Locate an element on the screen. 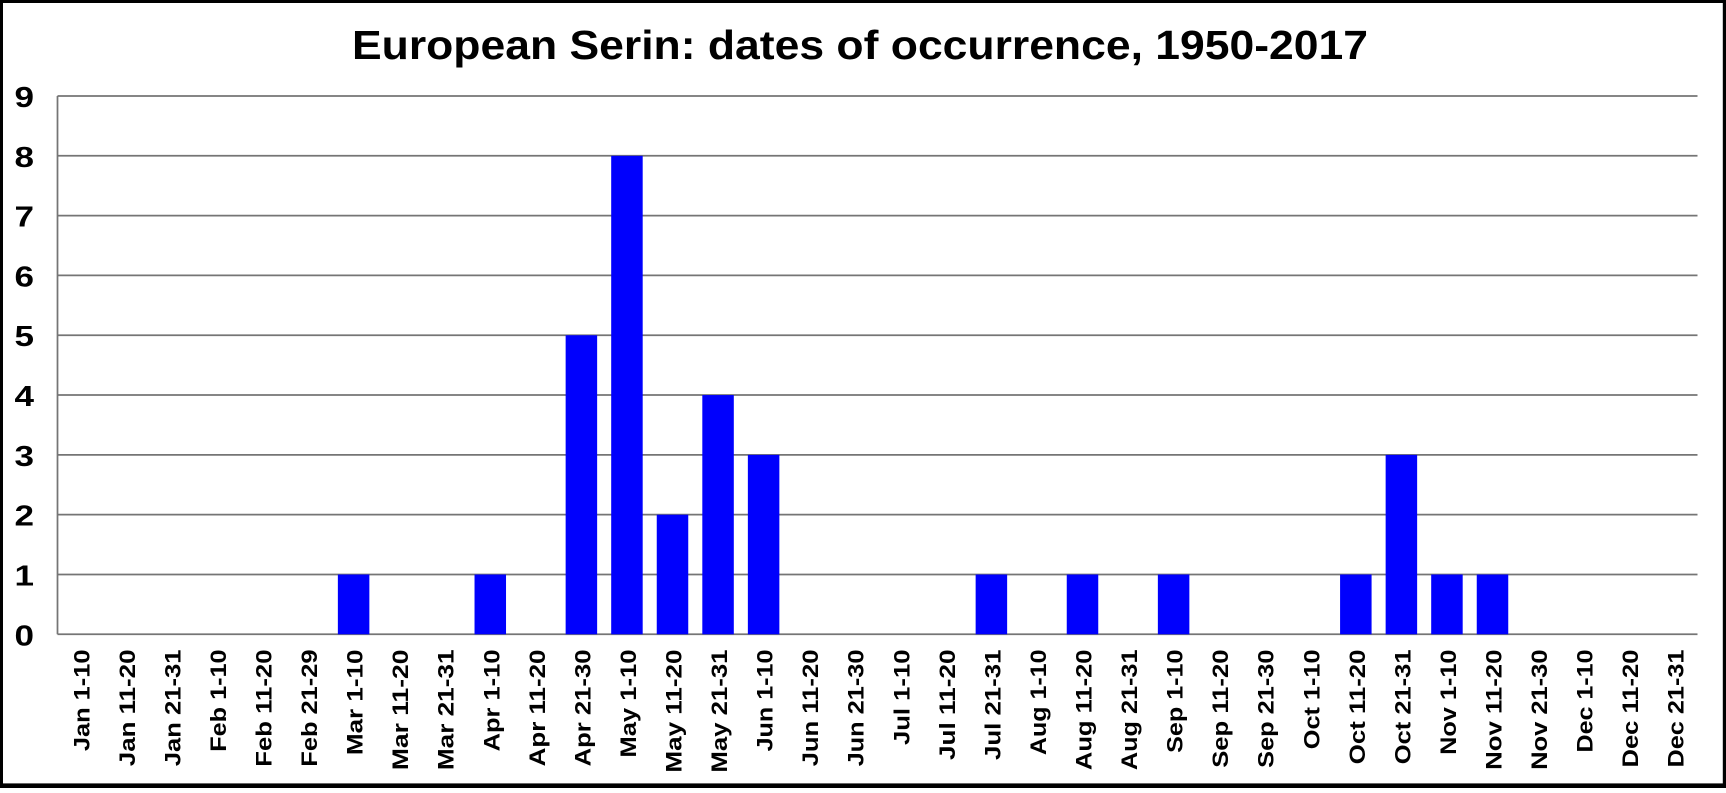 Image resolution: width=1726 pixels, height=793 pixels. svg-text: 1 is located at coordinates (25, 576).